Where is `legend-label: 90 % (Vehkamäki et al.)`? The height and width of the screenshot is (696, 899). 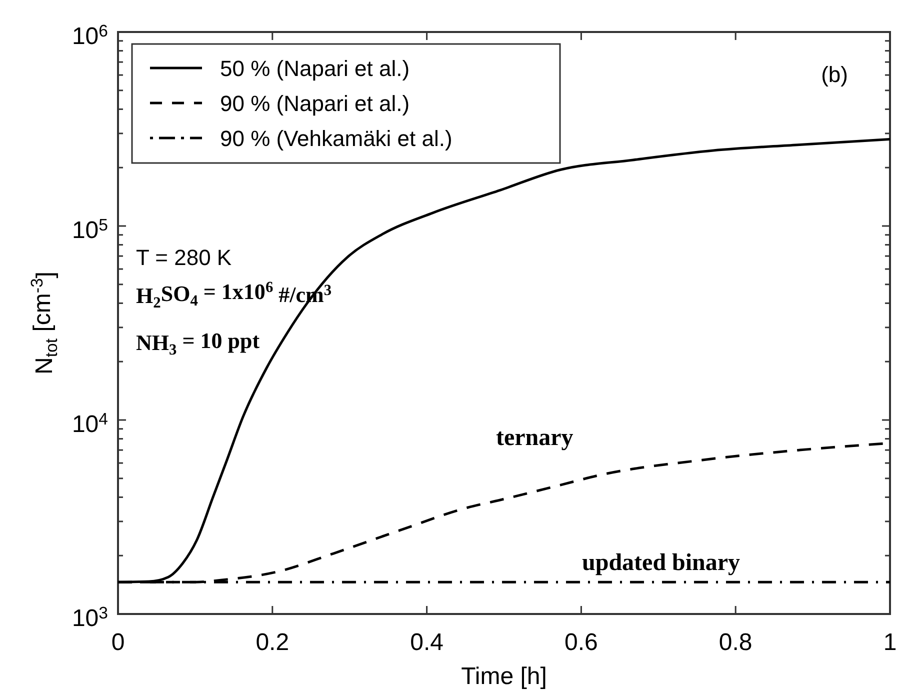 legend-label: 90 % (Vehkamäki et al.) is located at coordinates (336, 138).